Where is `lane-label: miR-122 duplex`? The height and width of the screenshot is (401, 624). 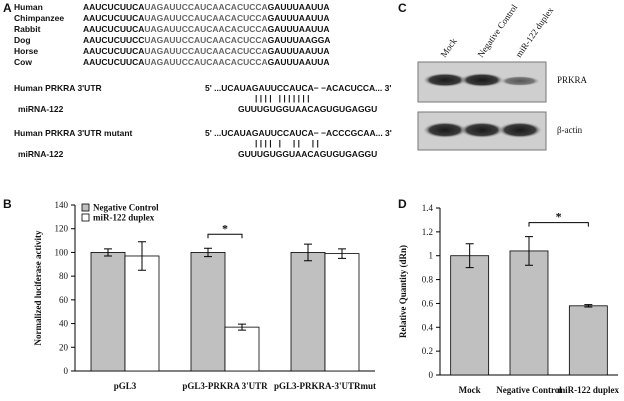
lane-label: miR-122 duplex is located at coordinates (534, 32).